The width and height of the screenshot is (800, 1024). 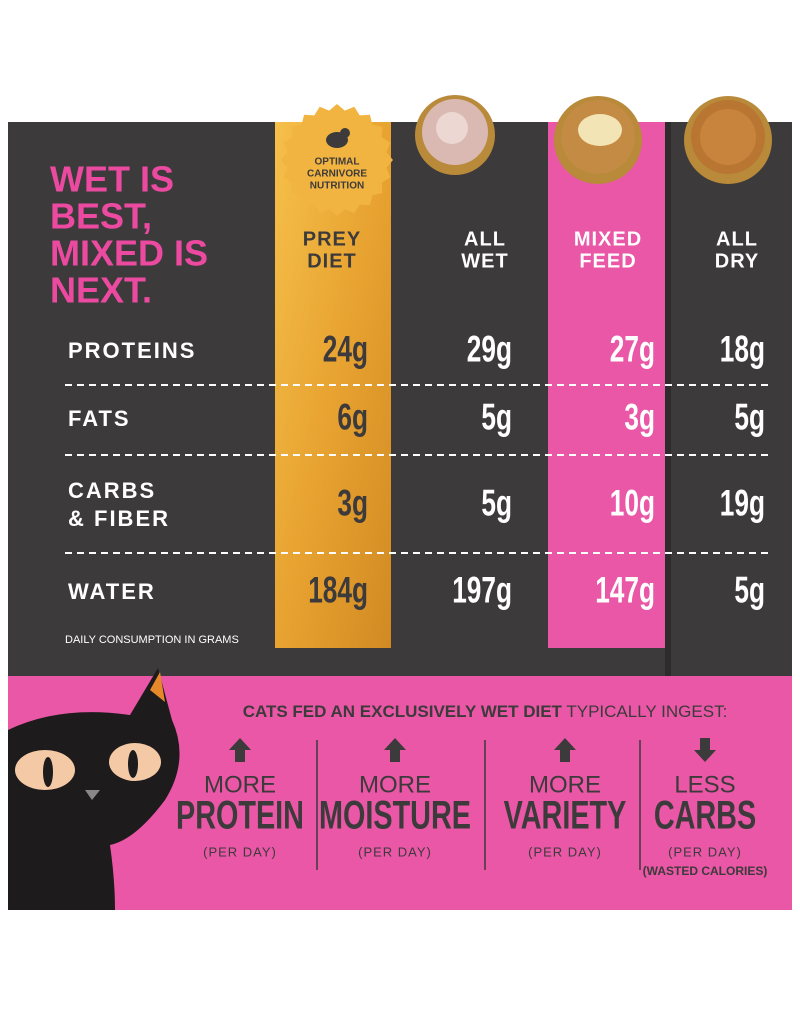 I want to click on column-header: WET, so click(x=484, y=261).